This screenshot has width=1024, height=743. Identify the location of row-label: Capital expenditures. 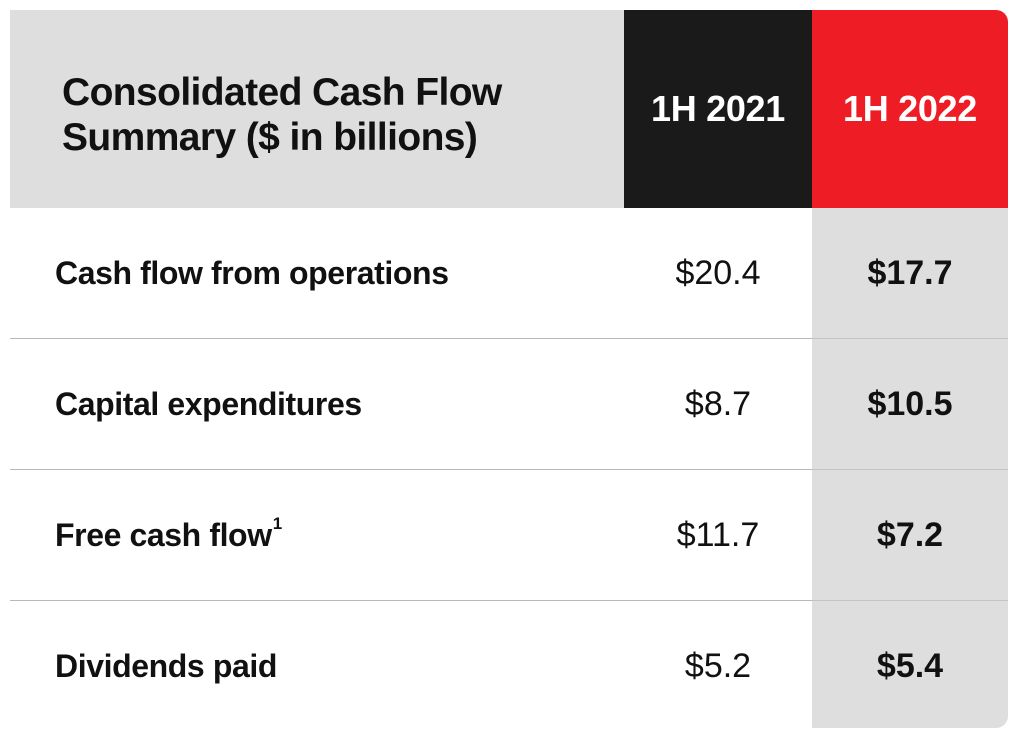
(208, 404).